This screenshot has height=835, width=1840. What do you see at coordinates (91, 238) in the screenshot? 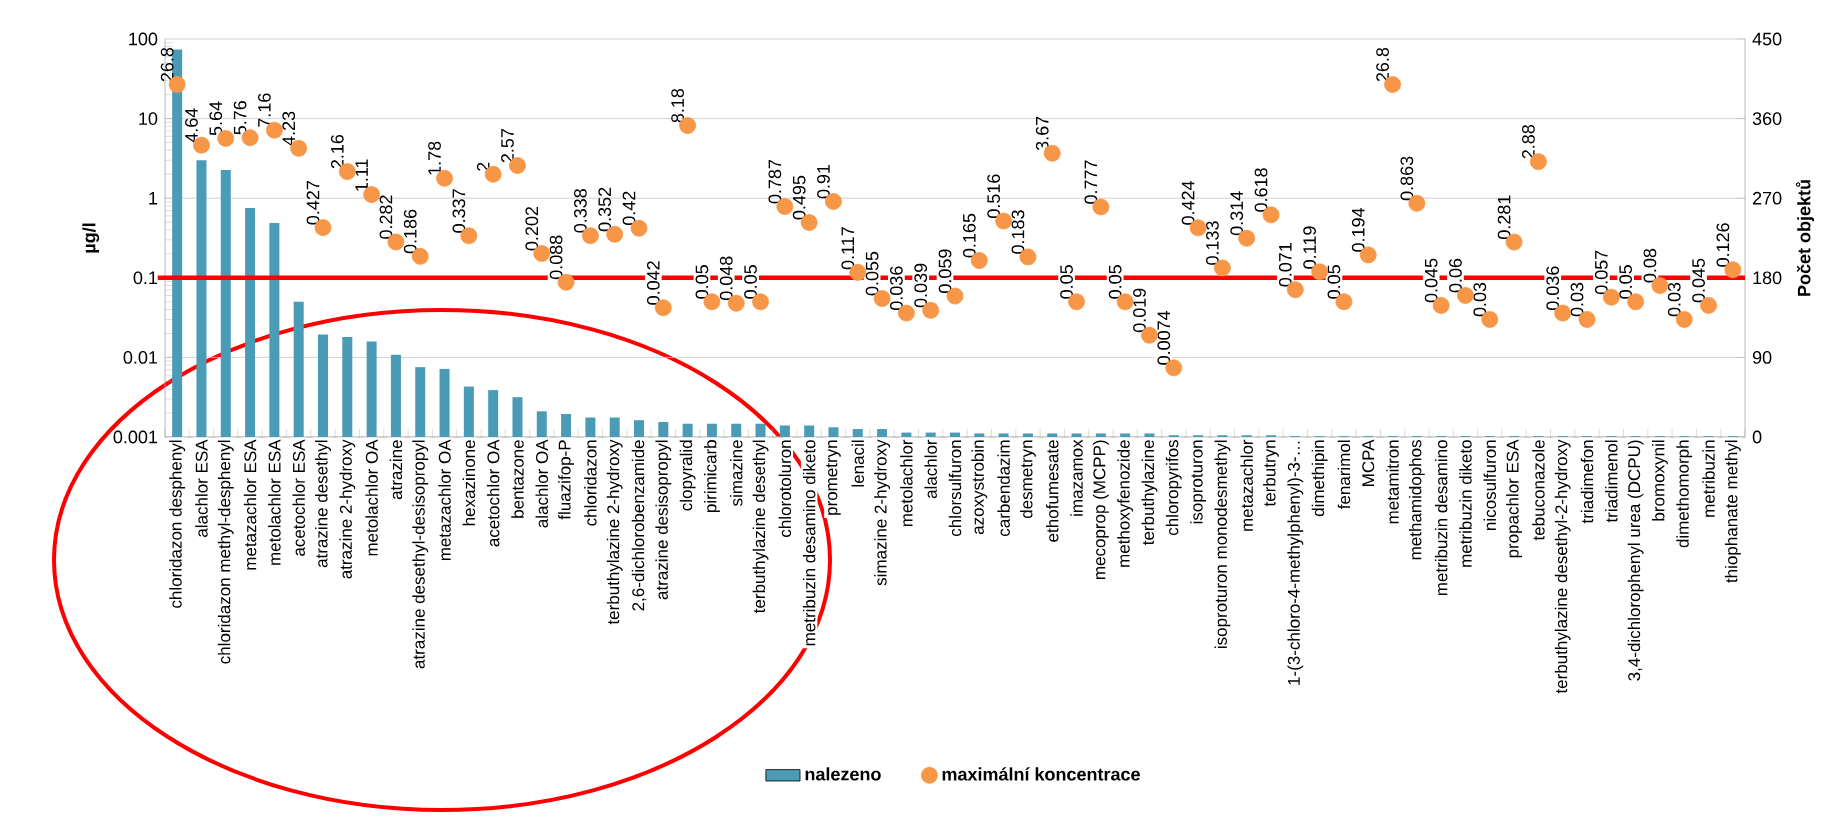
I see `y-axis-title: µg/l` at bounding box center [91, 238].